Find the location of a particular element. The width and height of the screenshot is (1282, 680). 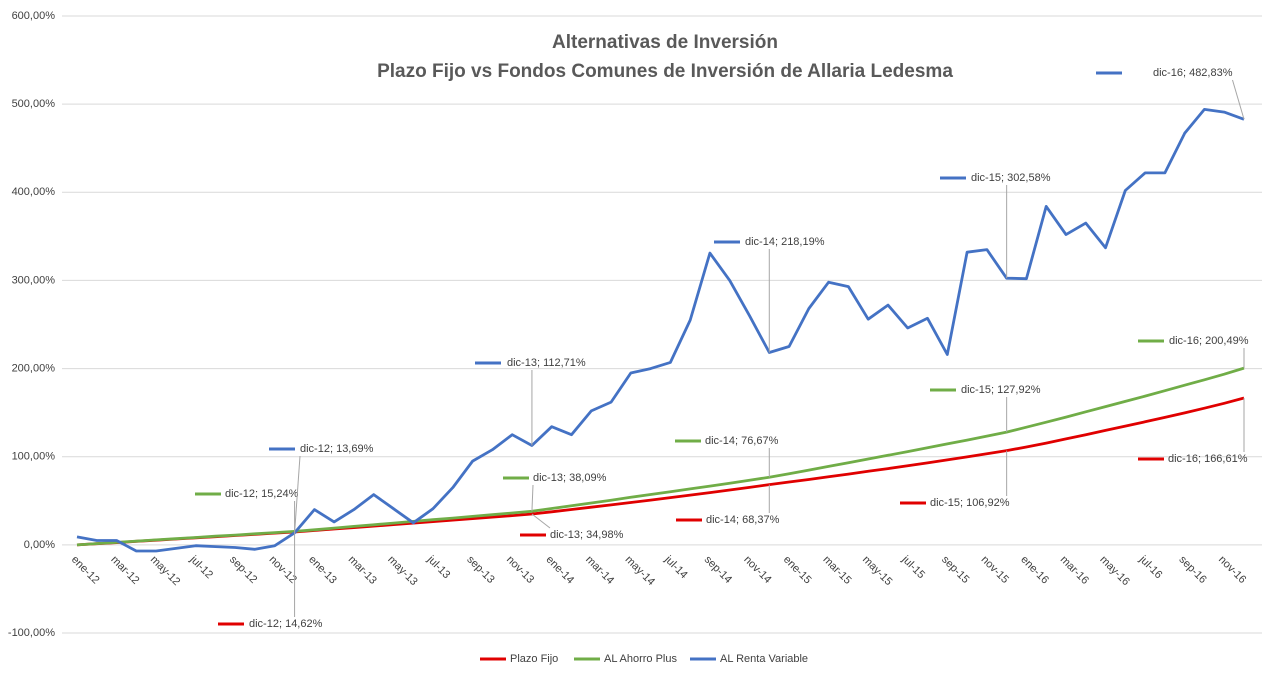

data-label: dic-15; 302,58% is located at coordinates (1011, 178).